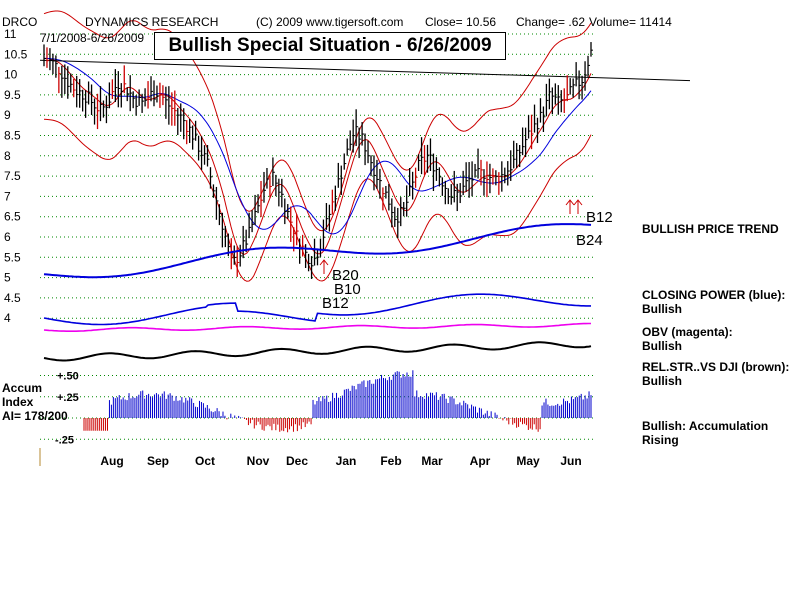 The width and height of the screenshot is (800, 600). What do you see at coordinates (12, 176) in the screenshot?
I see `price-tick-label: 7.5` at bounding box center [12, 176].